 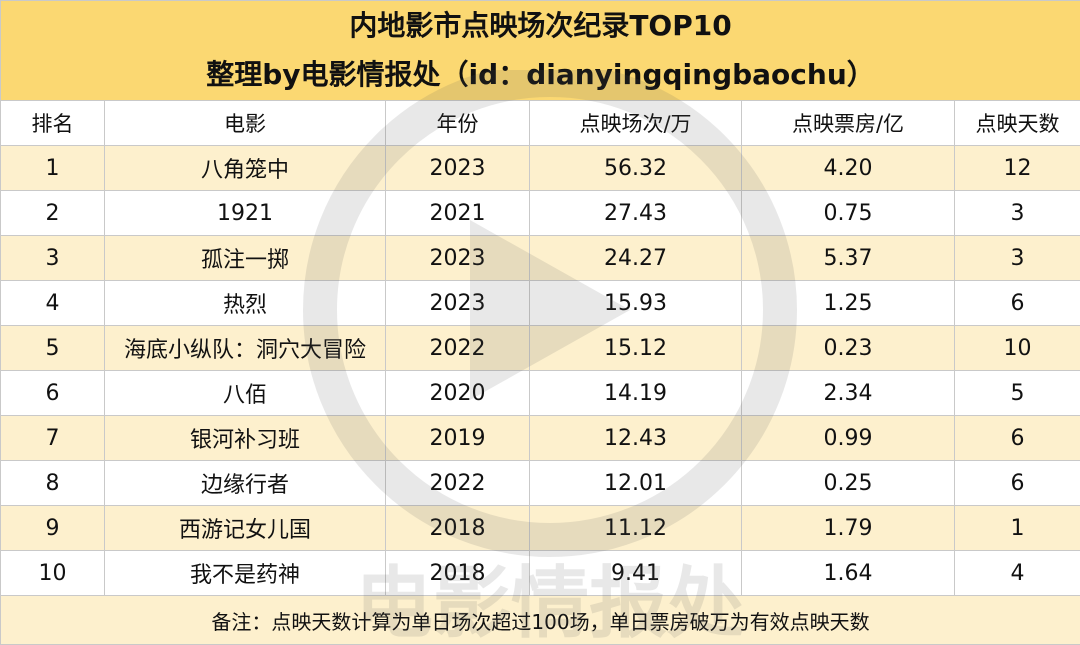 I want to click on cell-movie: 海底小纵队：洞穴大冒险, so click(x=245, y=348).